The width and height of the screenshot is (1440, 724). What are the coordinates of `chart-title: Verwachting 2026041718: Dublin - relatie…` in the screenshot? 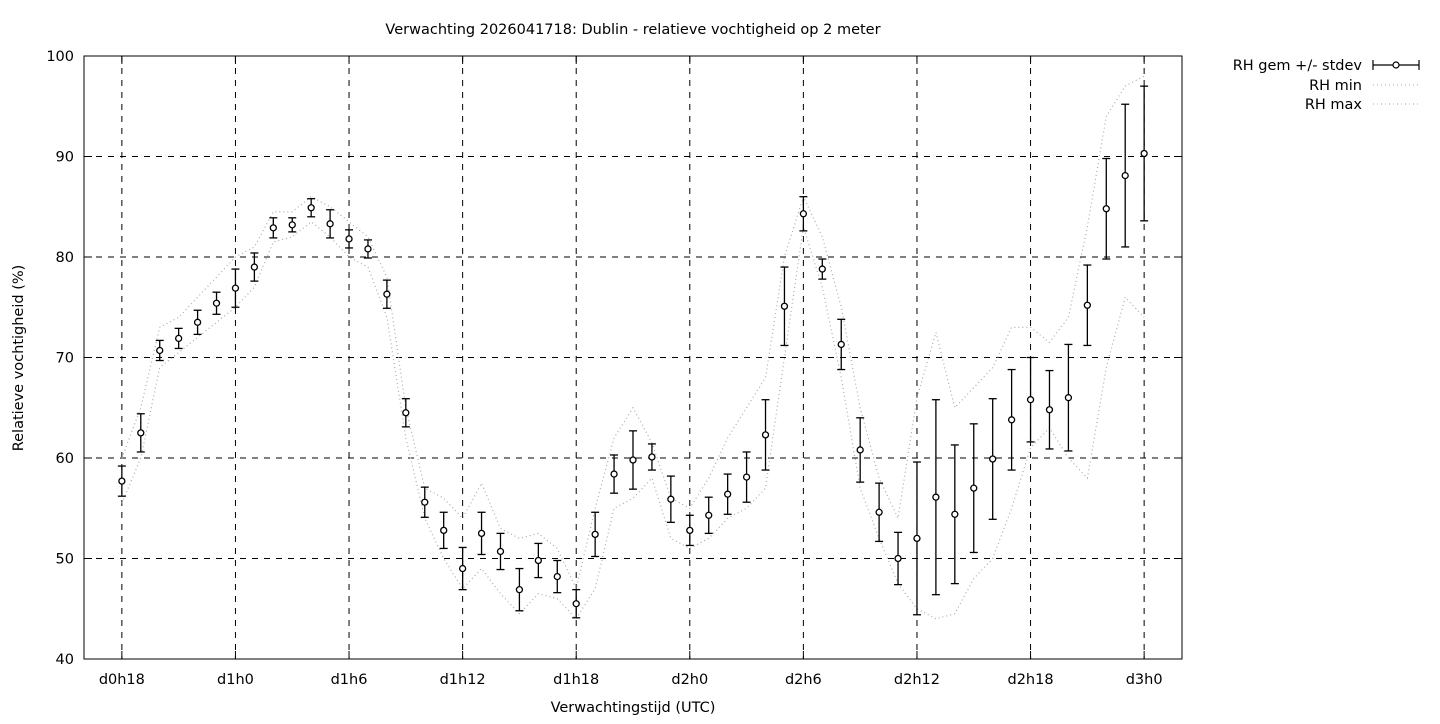 It's located at (632, 30).